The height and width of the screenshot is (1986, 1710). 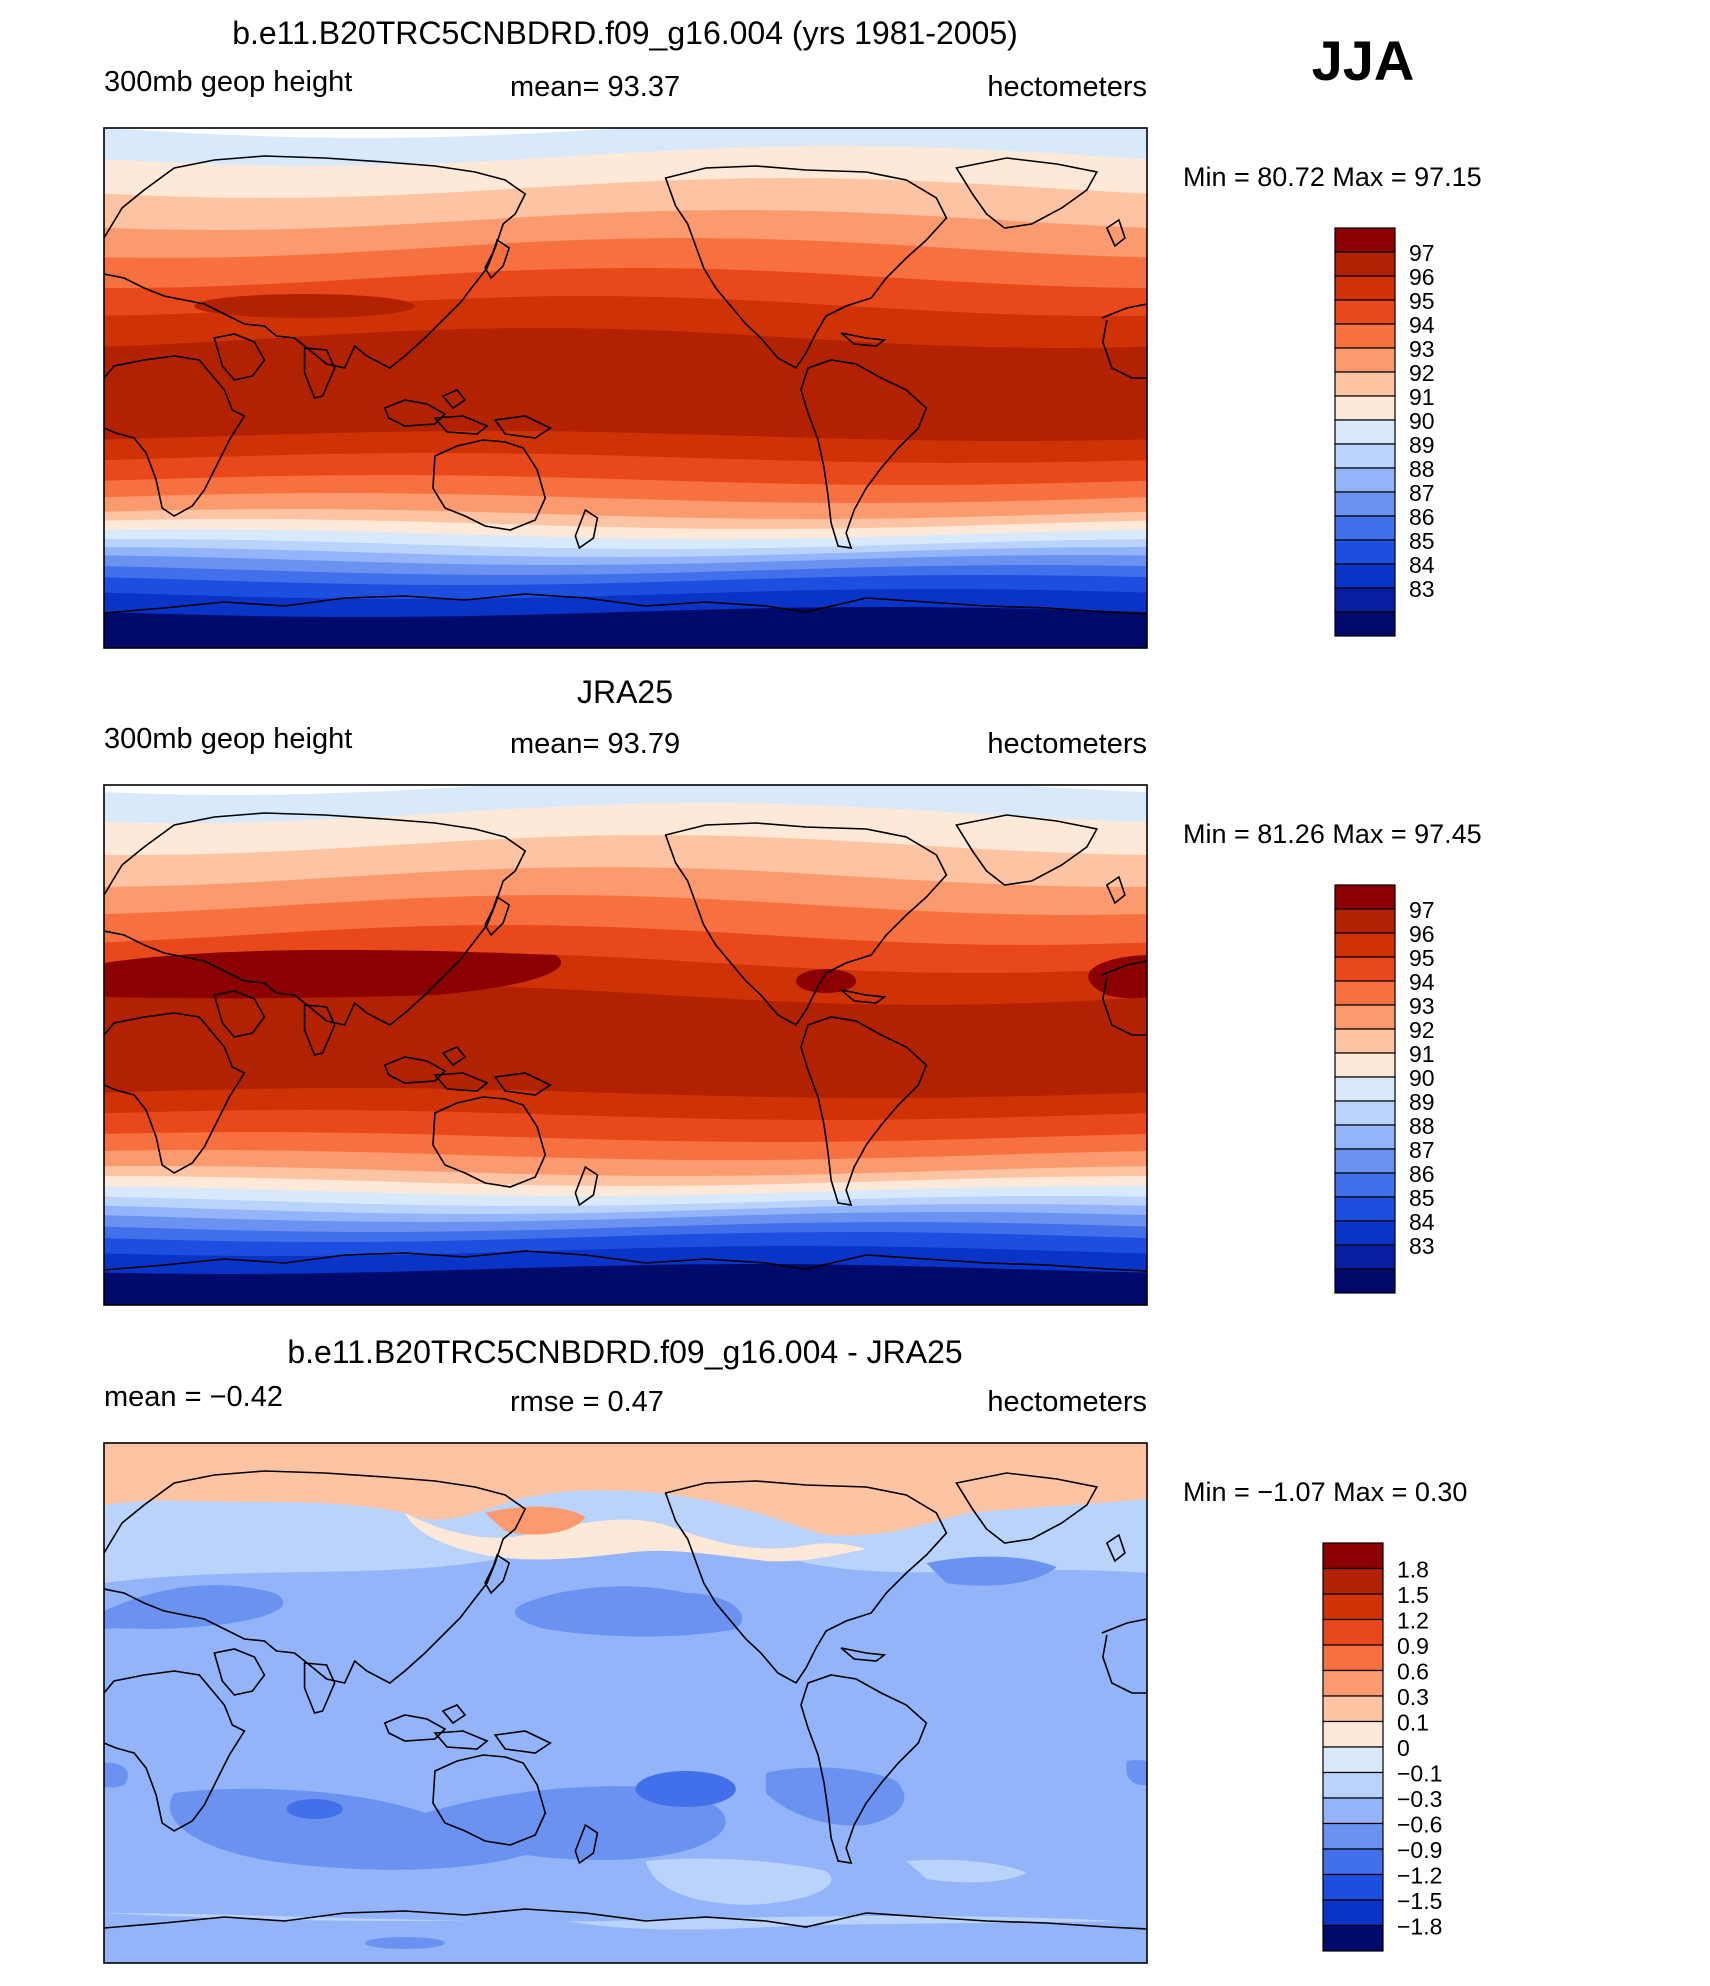 What do you see at coordinates (595, 744) in the screenshot?
I see `panel-center-label: mean= 93.79` at bounding box center [595, 744].